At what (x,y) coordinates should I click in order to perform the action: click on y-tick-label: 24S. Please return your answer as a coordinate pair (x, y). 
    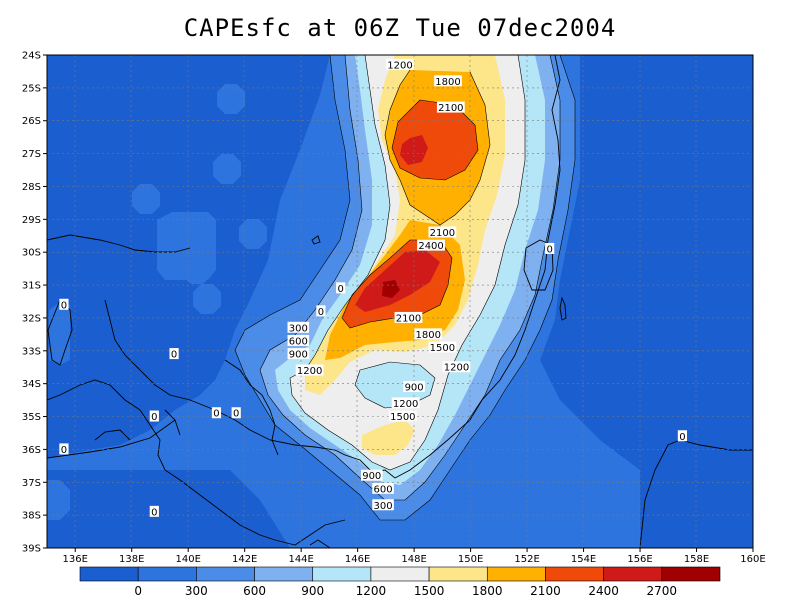
    Looking at the image, I should click on (31, 56).